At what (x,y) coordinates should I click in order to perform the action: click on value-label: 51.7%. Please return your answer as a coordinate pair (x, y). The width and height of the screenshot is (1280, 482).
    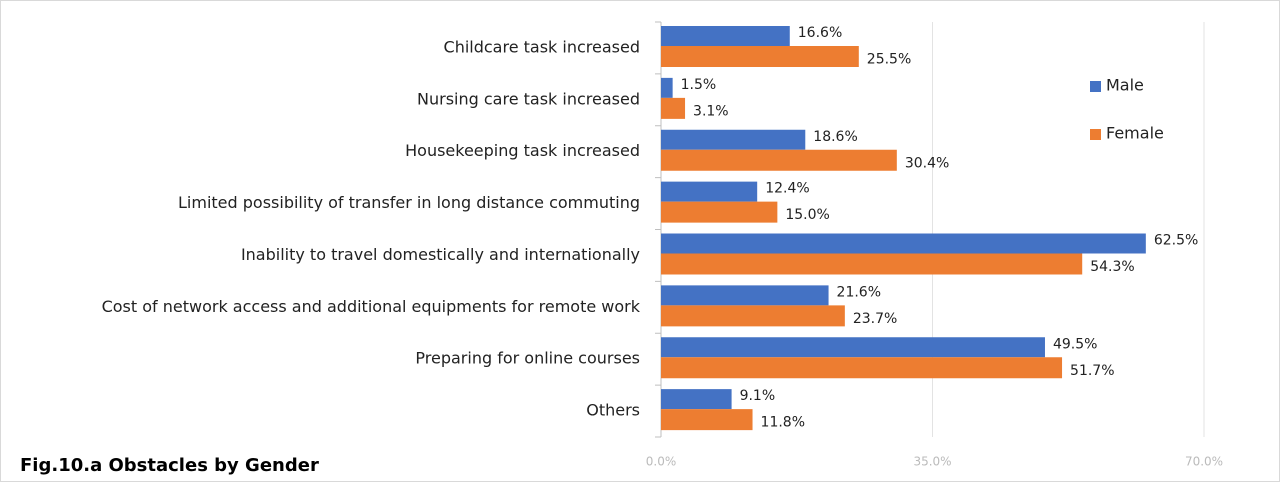
    Looking at the image, I should click on (1092, 371).